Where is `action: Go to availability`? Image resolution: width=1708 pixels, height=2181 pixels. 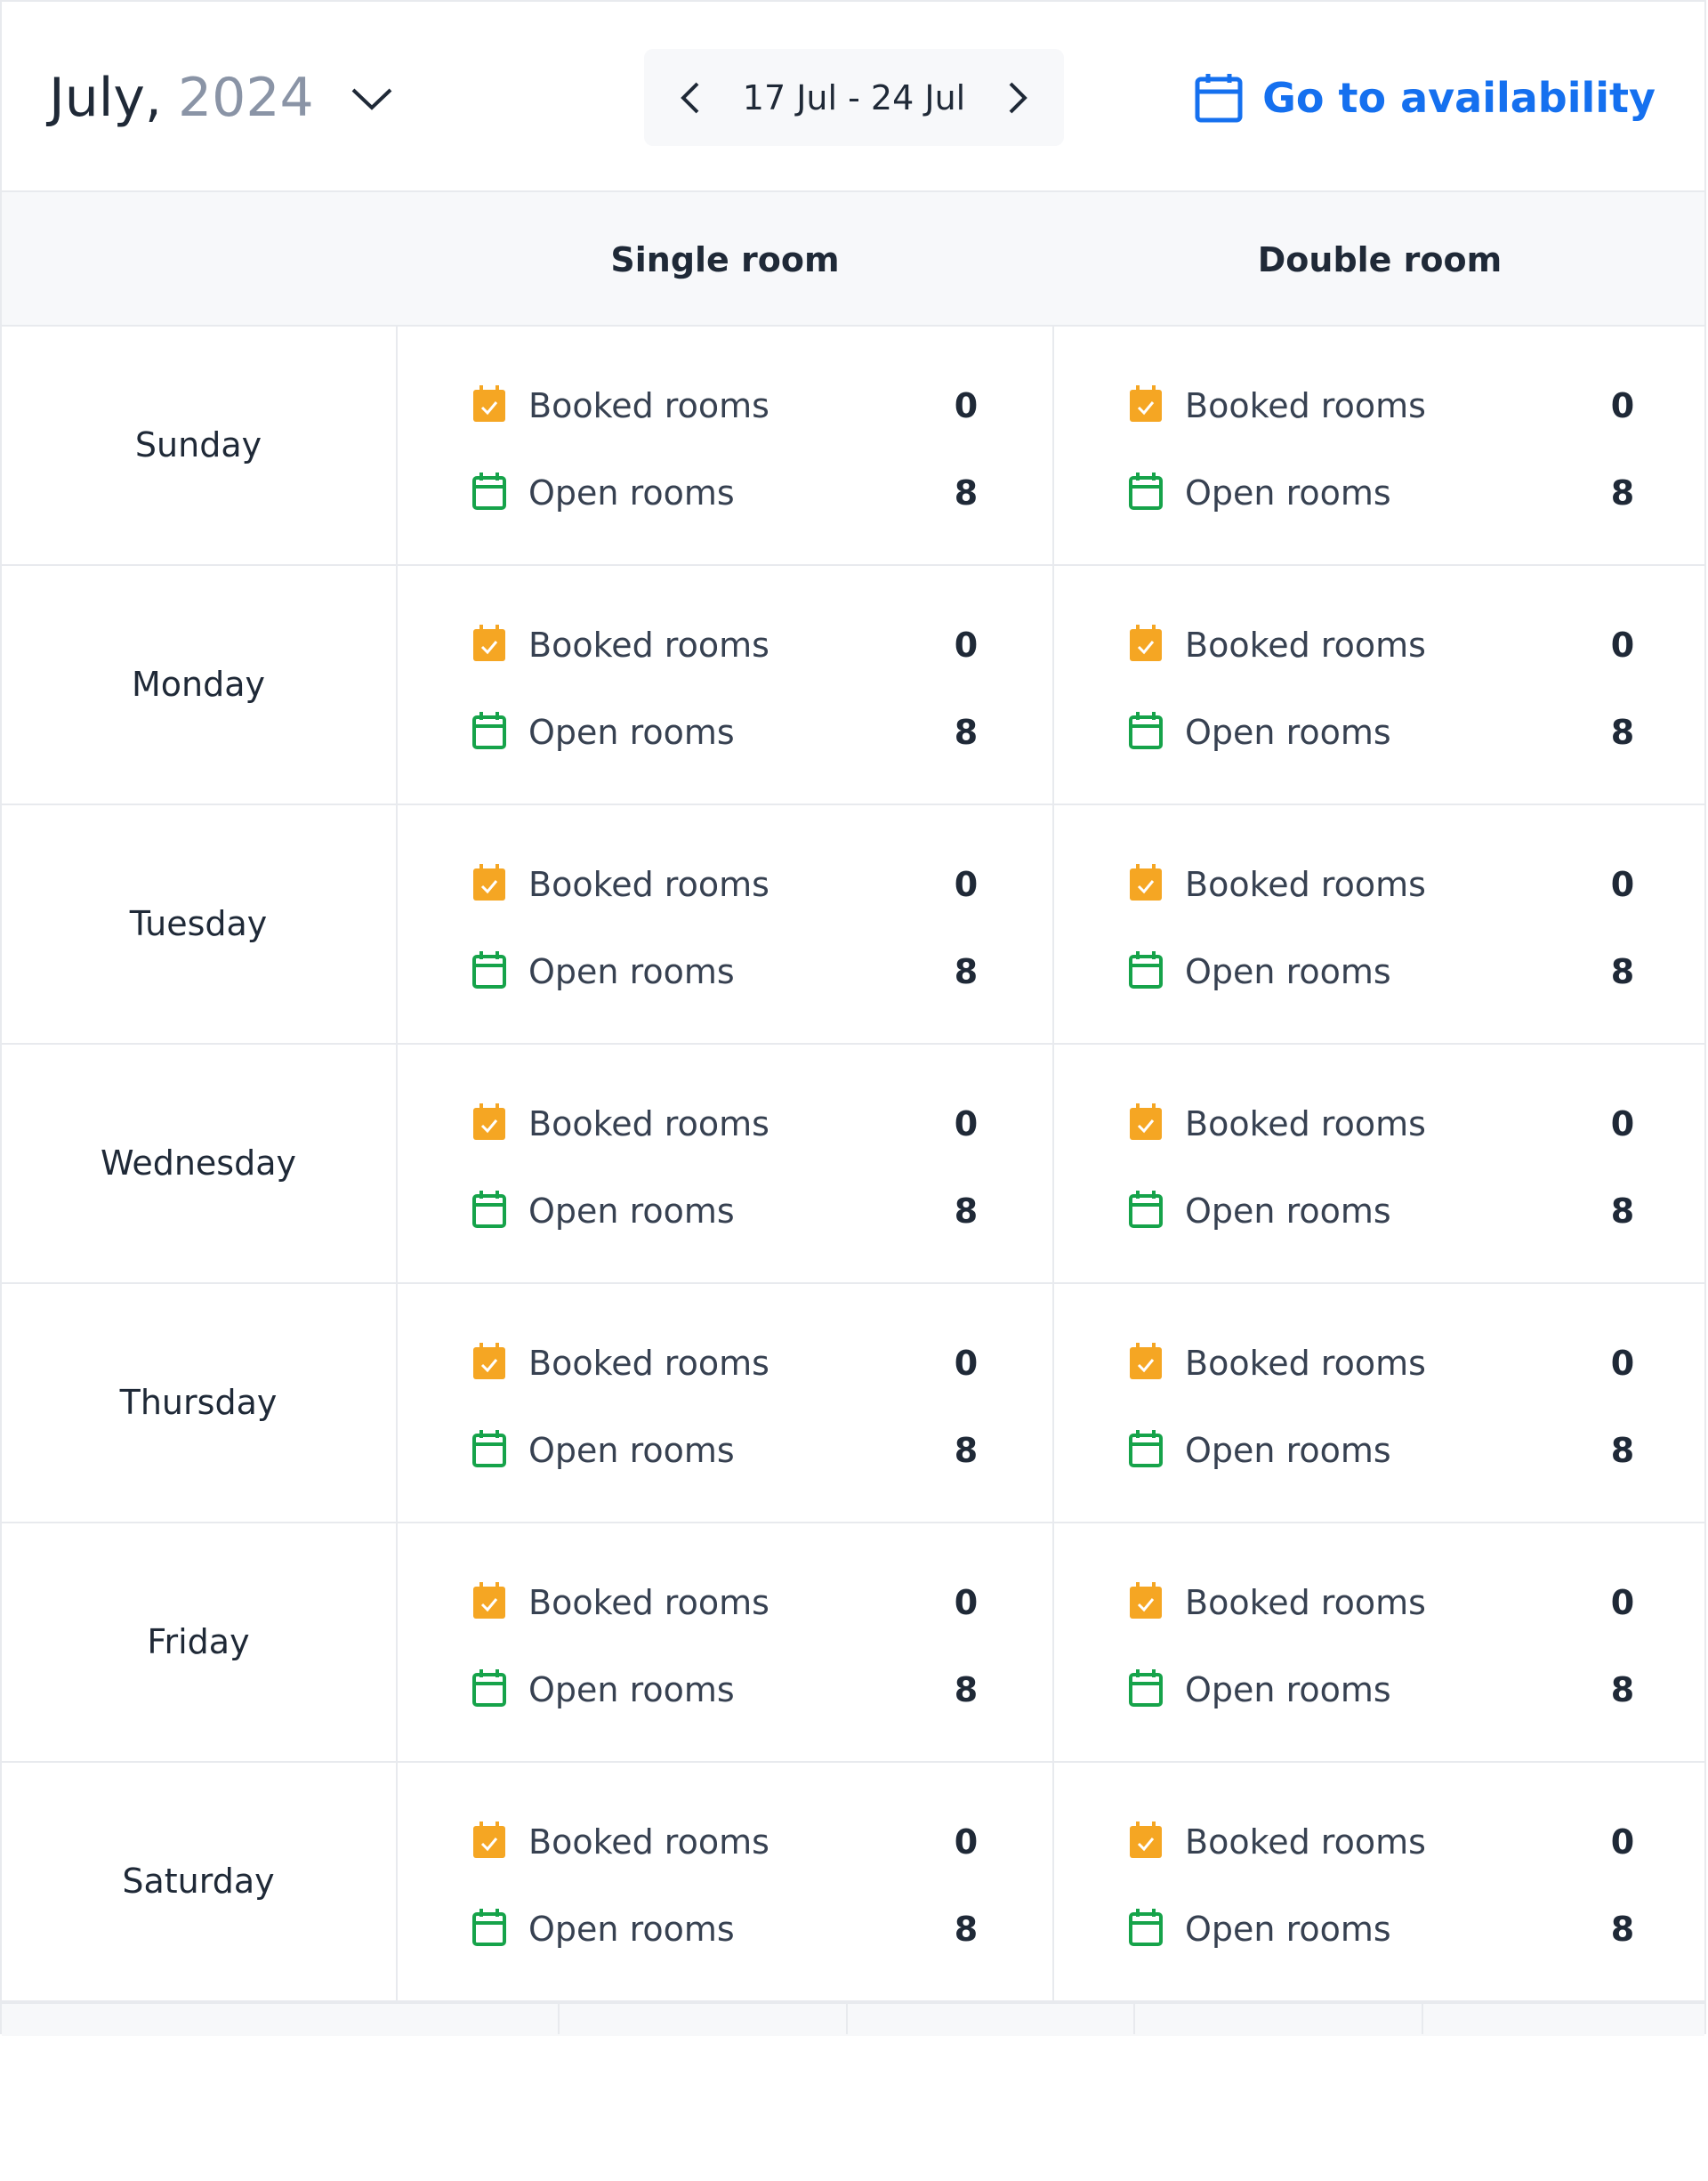 action: Go to availability is located at coordinates (1459, 98).